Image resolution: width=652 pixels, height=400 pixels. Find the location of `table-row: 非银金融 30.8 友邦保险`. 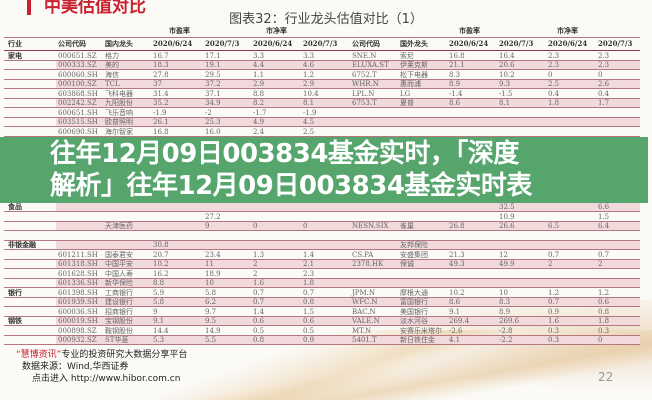

table-row: 非银金融 30.8 友邦保险 is located at coordinates (322, 245).